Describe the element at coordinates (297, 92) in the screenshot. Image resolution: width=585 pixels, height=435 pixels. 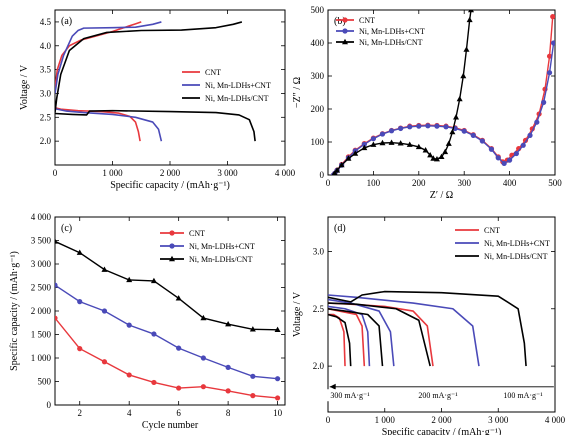
I see `y-axis-label: −Z″ / Ω` at that location.